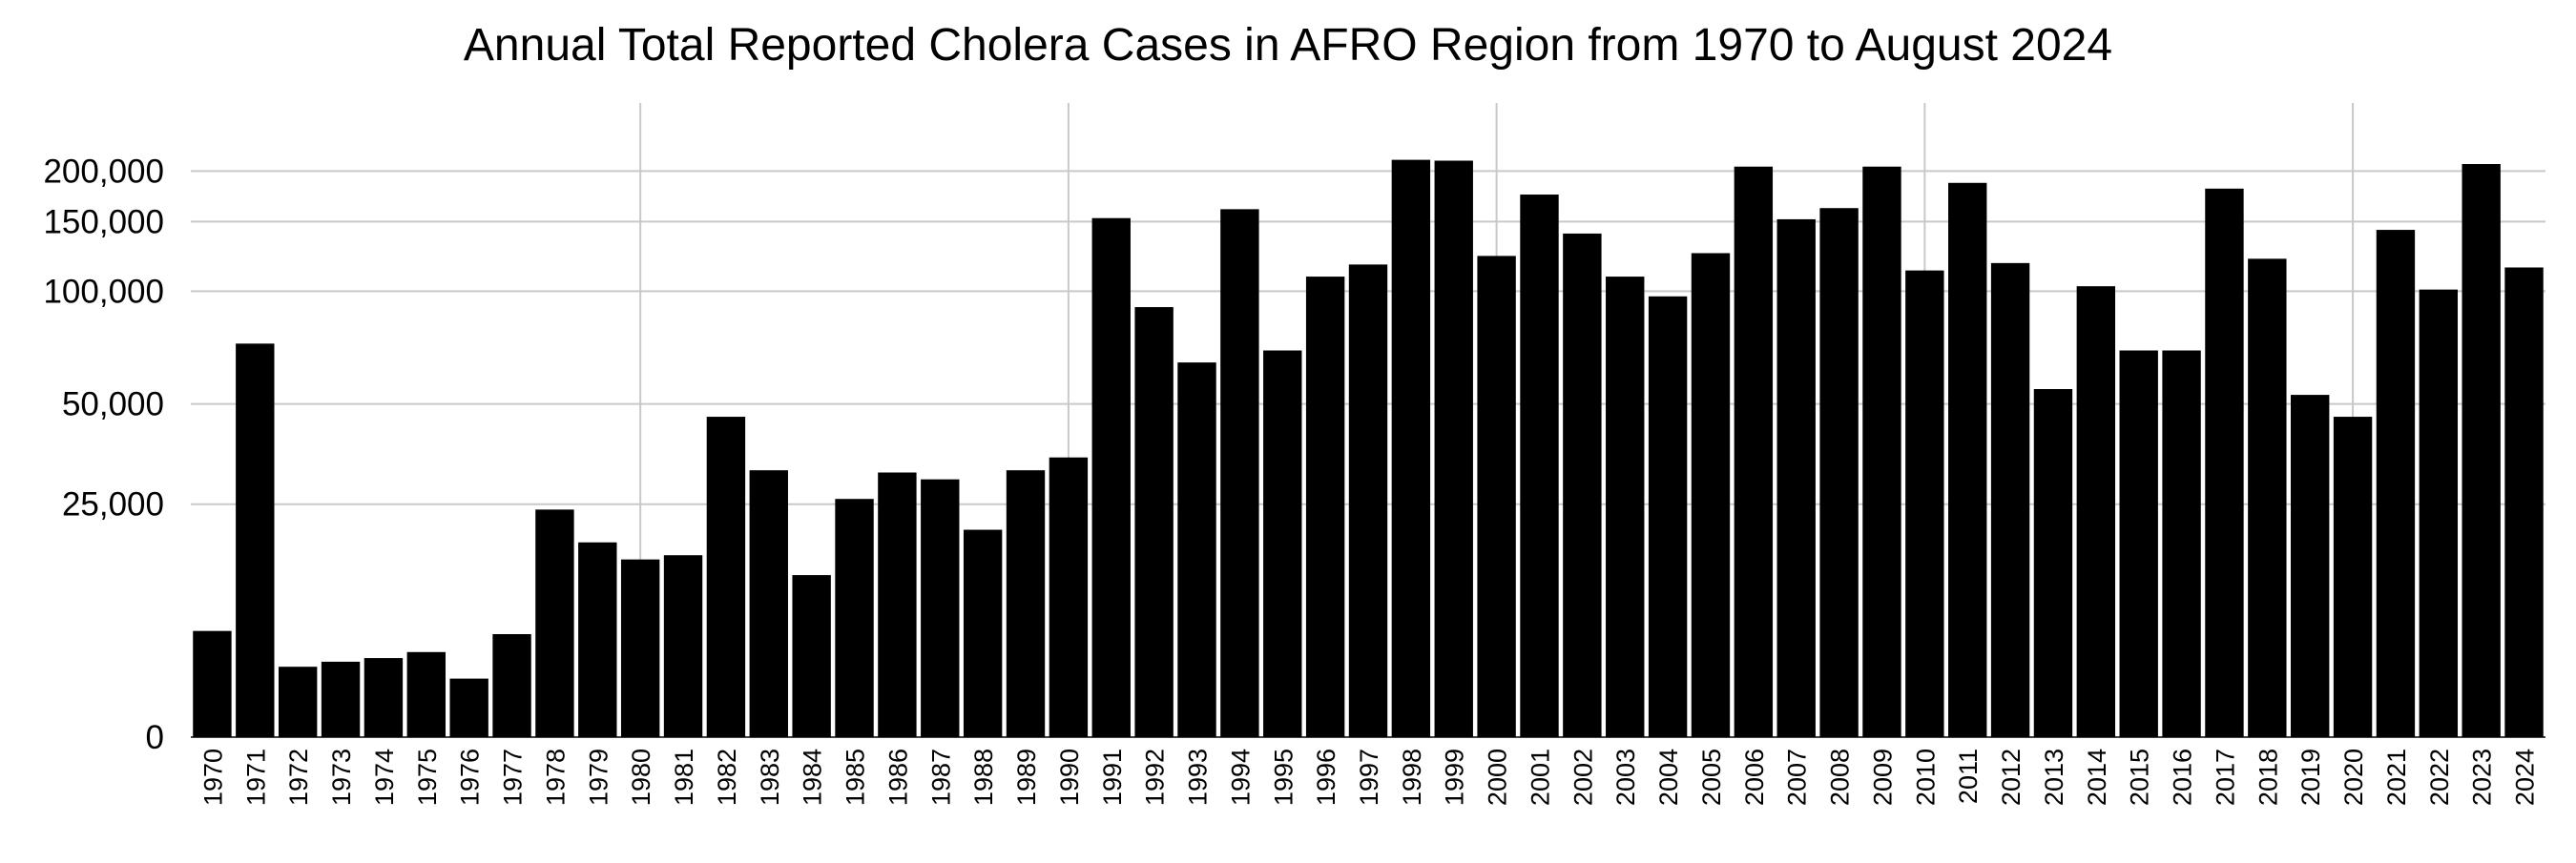 This screenshot has height=863, width=2576. I want to click on bar-2002, so click(1582, 485).